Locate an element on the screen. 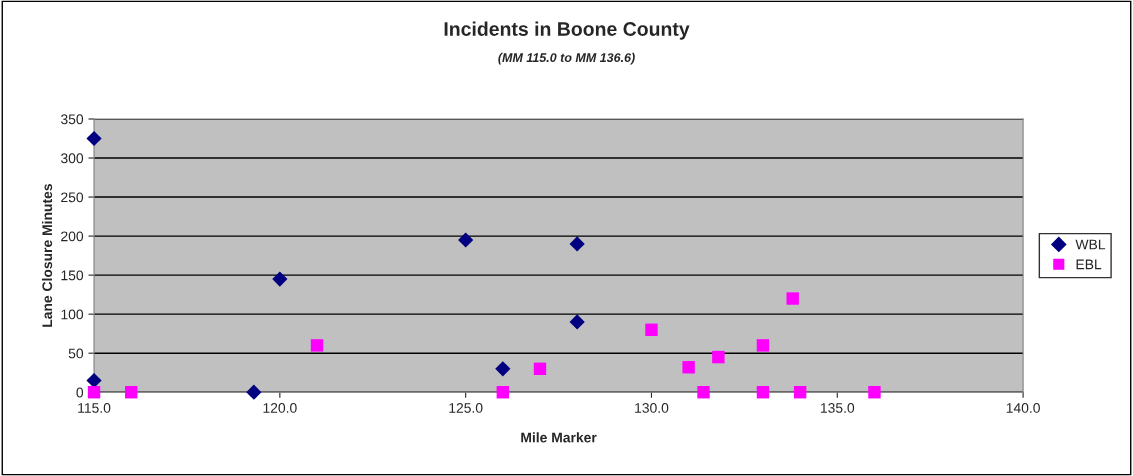 The width and height of the screenshot is (1133, 476). y-tick-label: 100 is located at coordinates (72, 314).